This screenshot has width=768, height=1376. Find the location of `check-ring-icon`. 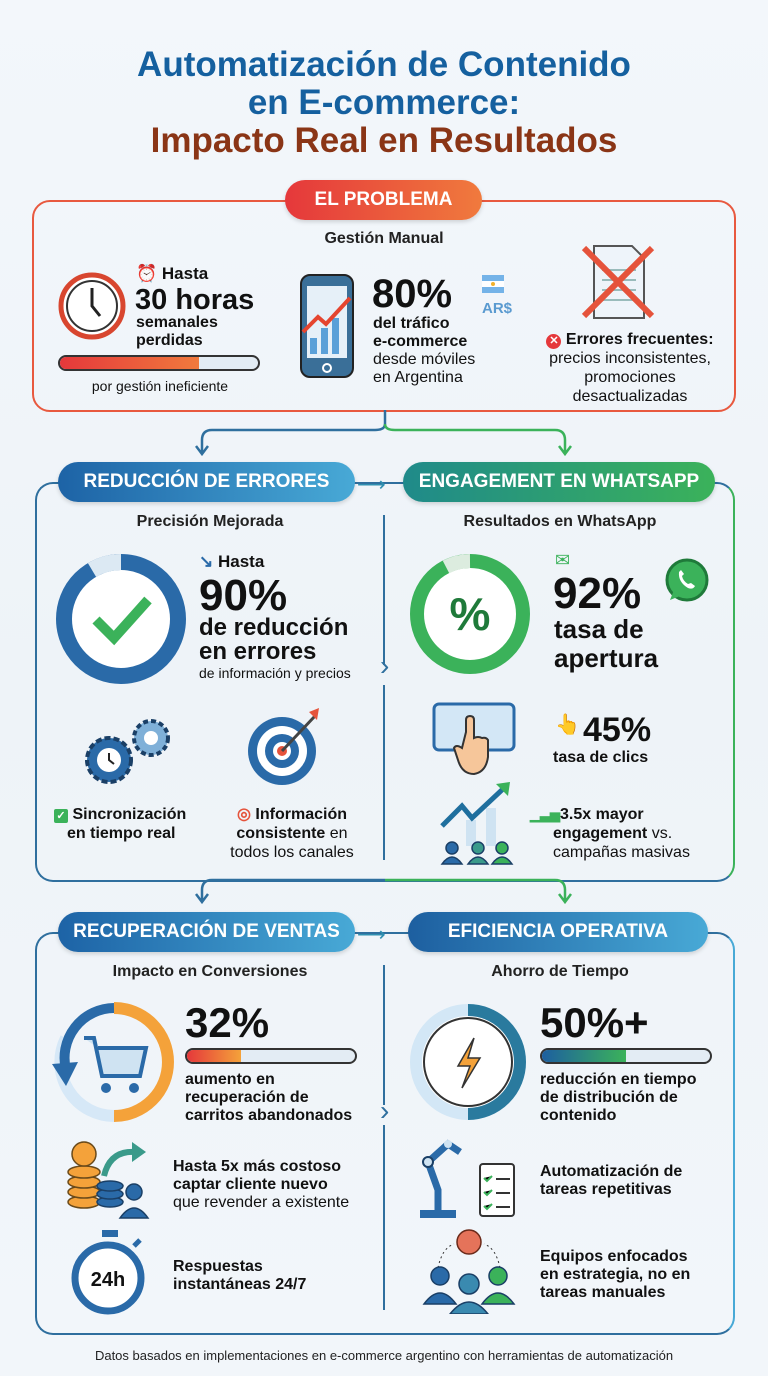

check-ring-icon is located at coordinates (121, 619).